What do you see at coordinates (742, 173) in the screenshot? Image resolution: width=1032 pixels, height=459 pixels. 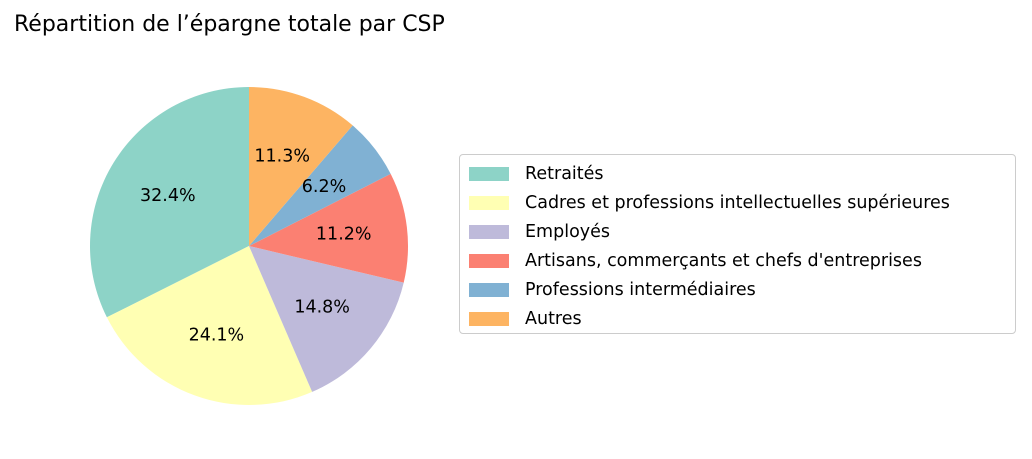 I see `legend-item: Retraités` at bounding box center [742, 173].